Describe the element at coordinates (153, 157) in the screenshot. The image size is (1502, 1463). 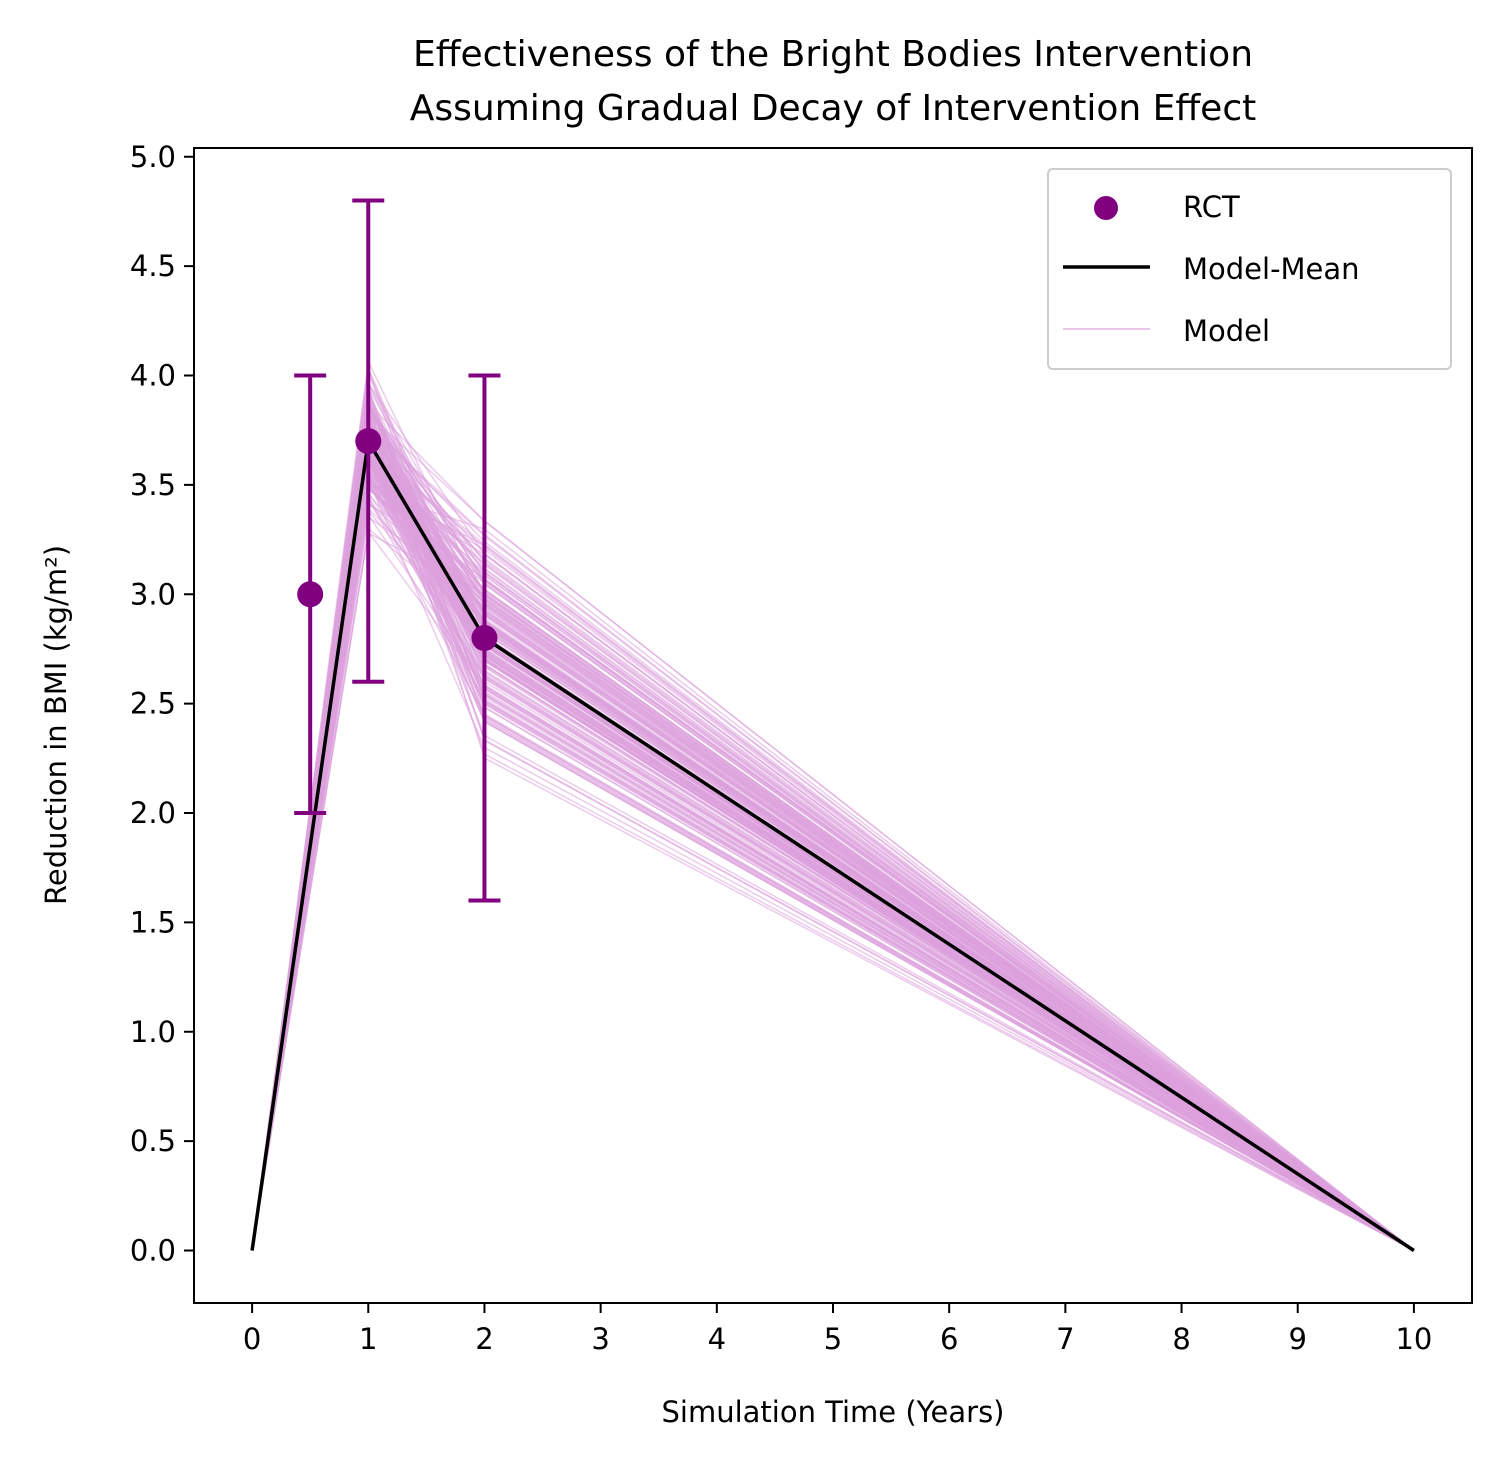
I see `y-tick-label: 5.0` at that location.